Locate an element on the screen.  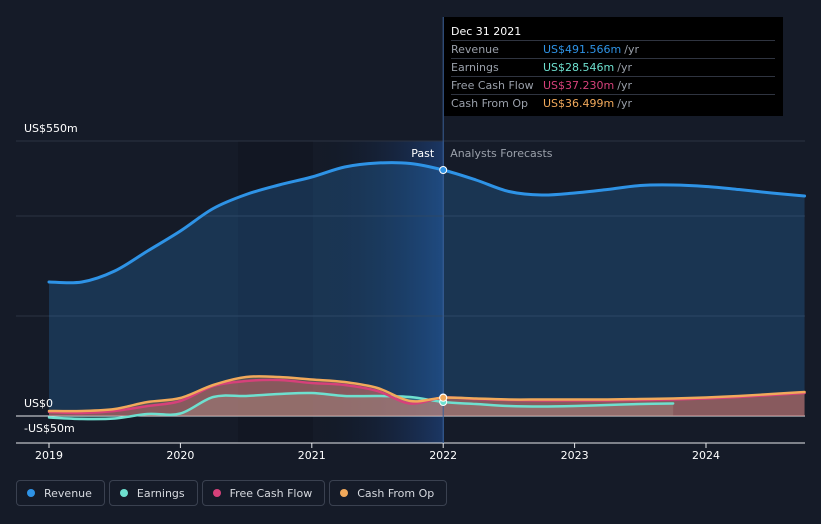
tooltip-row-cash-from-op: Cash From Op US$36.499m /yr is located at coordinates (613, 103).